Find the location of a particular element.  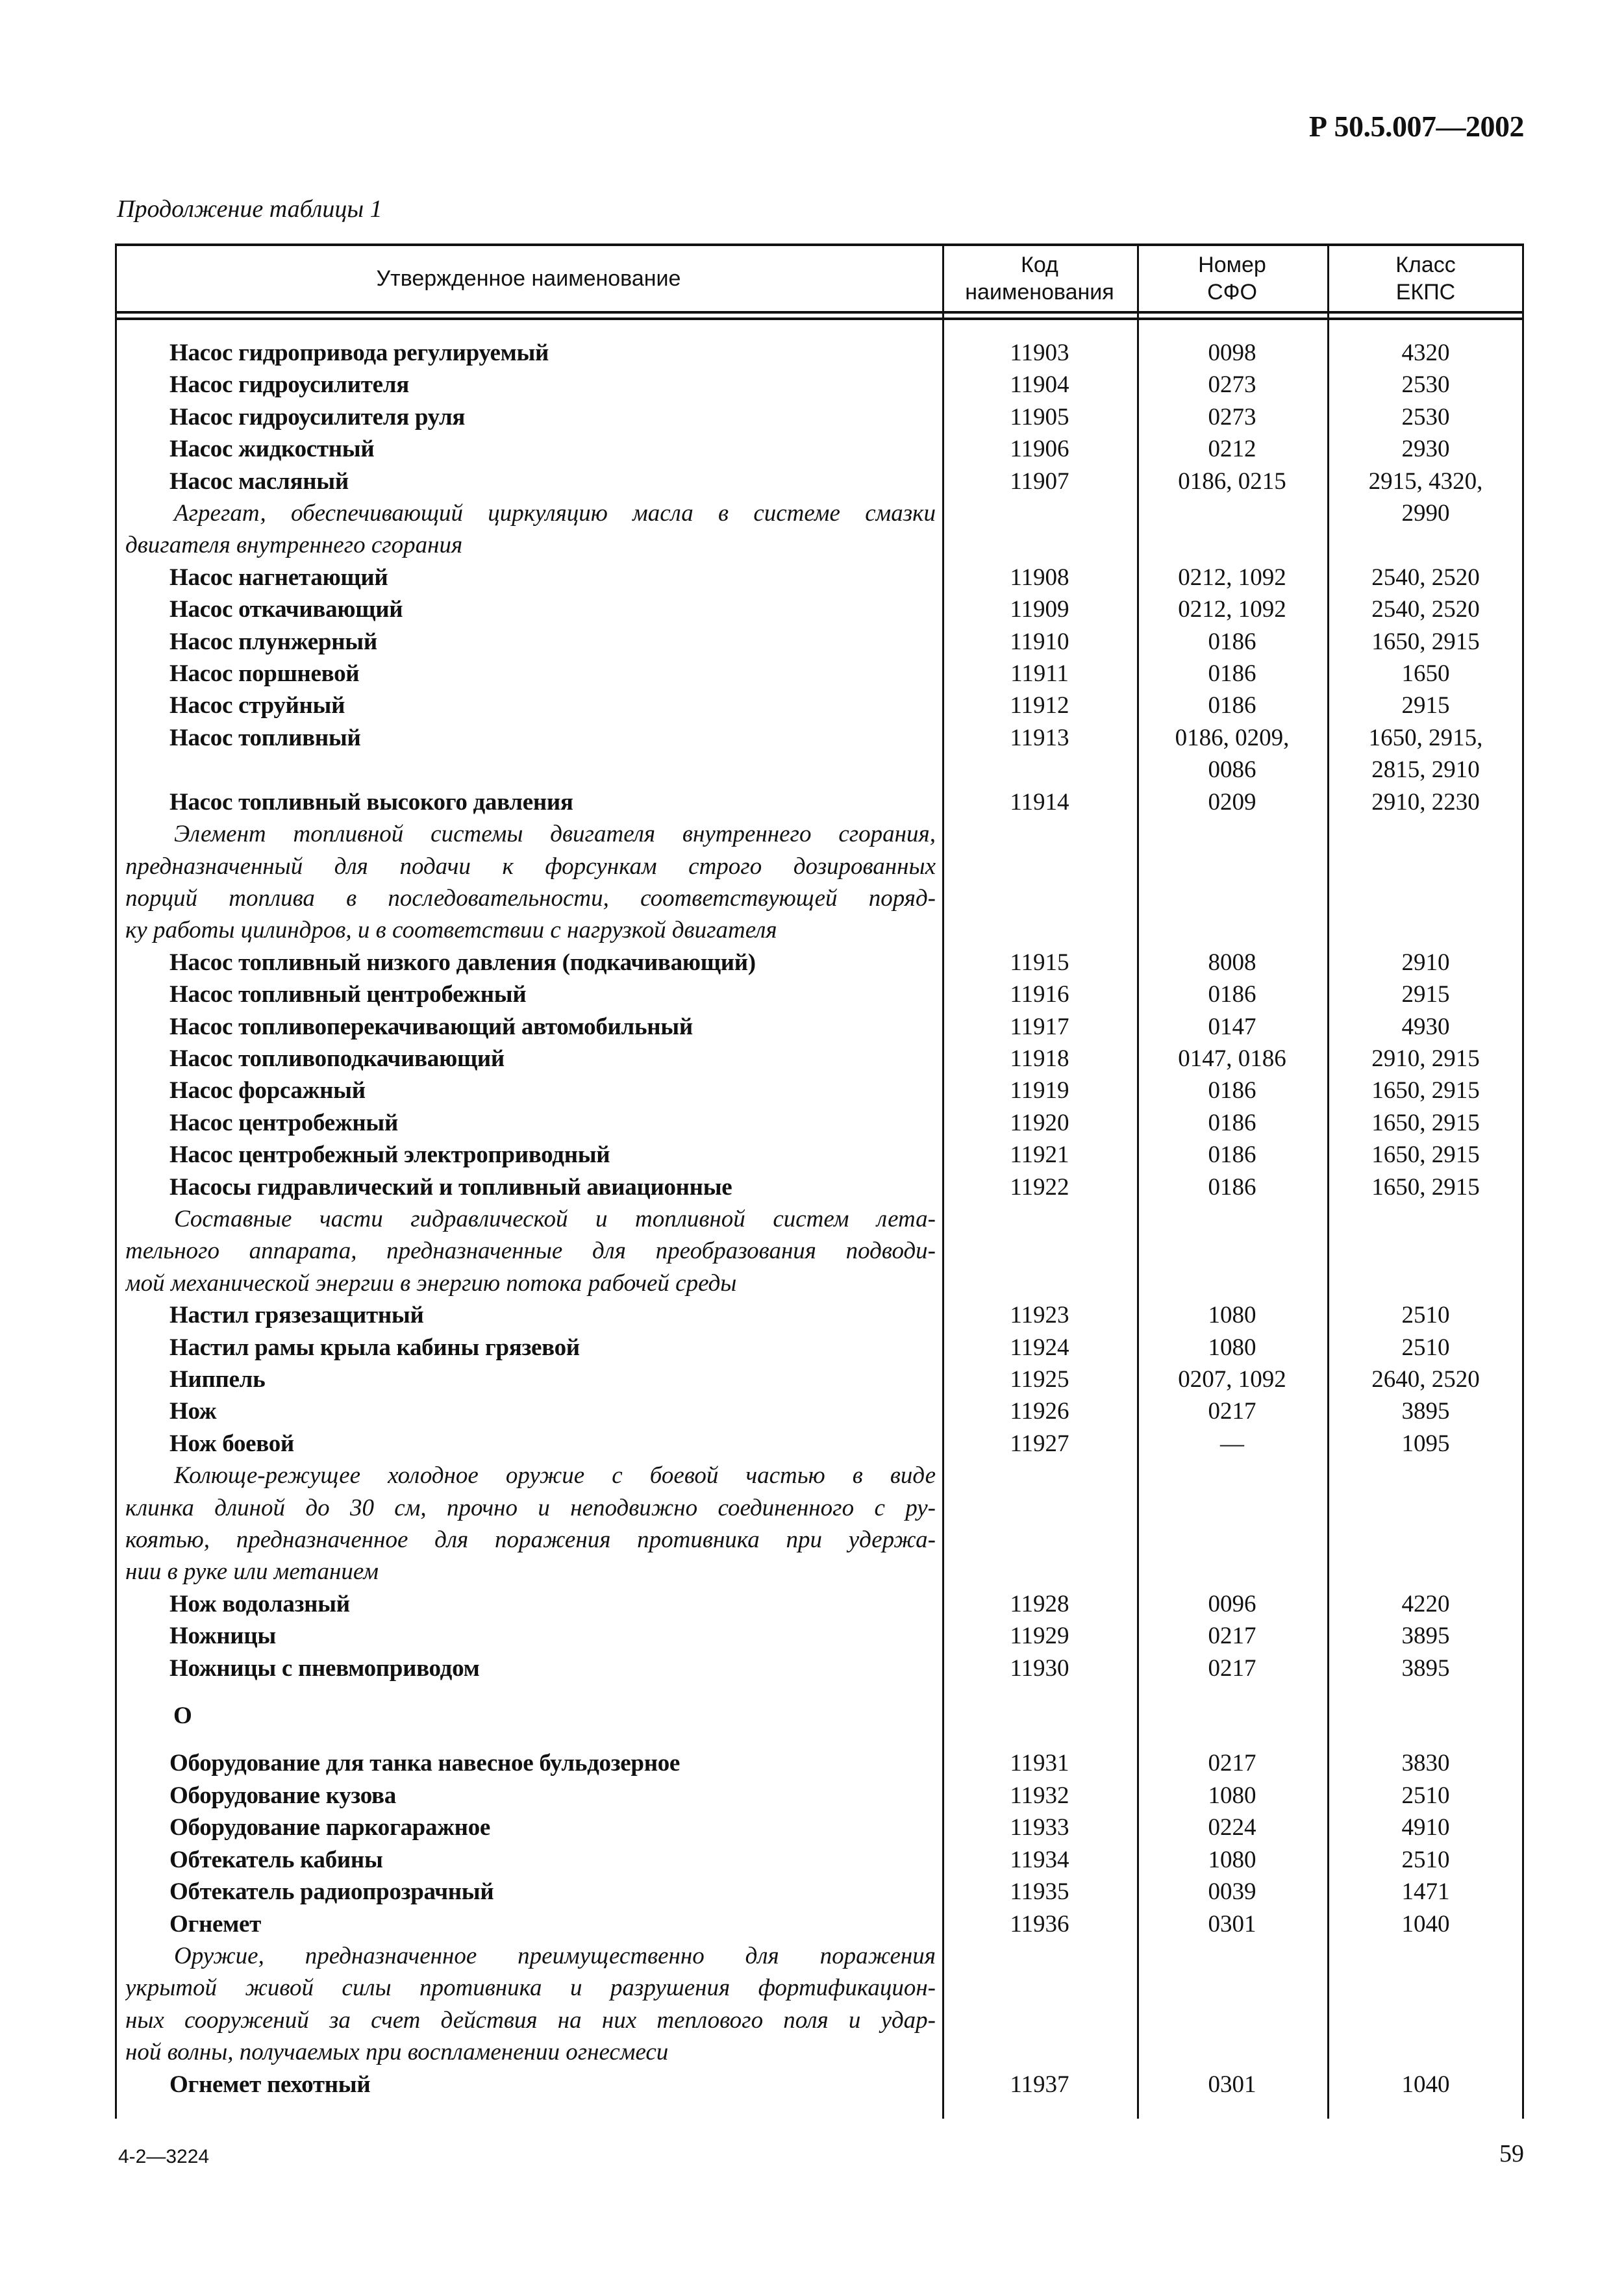

ekps-value: 3895 is located at coordinates (1425, 1668).